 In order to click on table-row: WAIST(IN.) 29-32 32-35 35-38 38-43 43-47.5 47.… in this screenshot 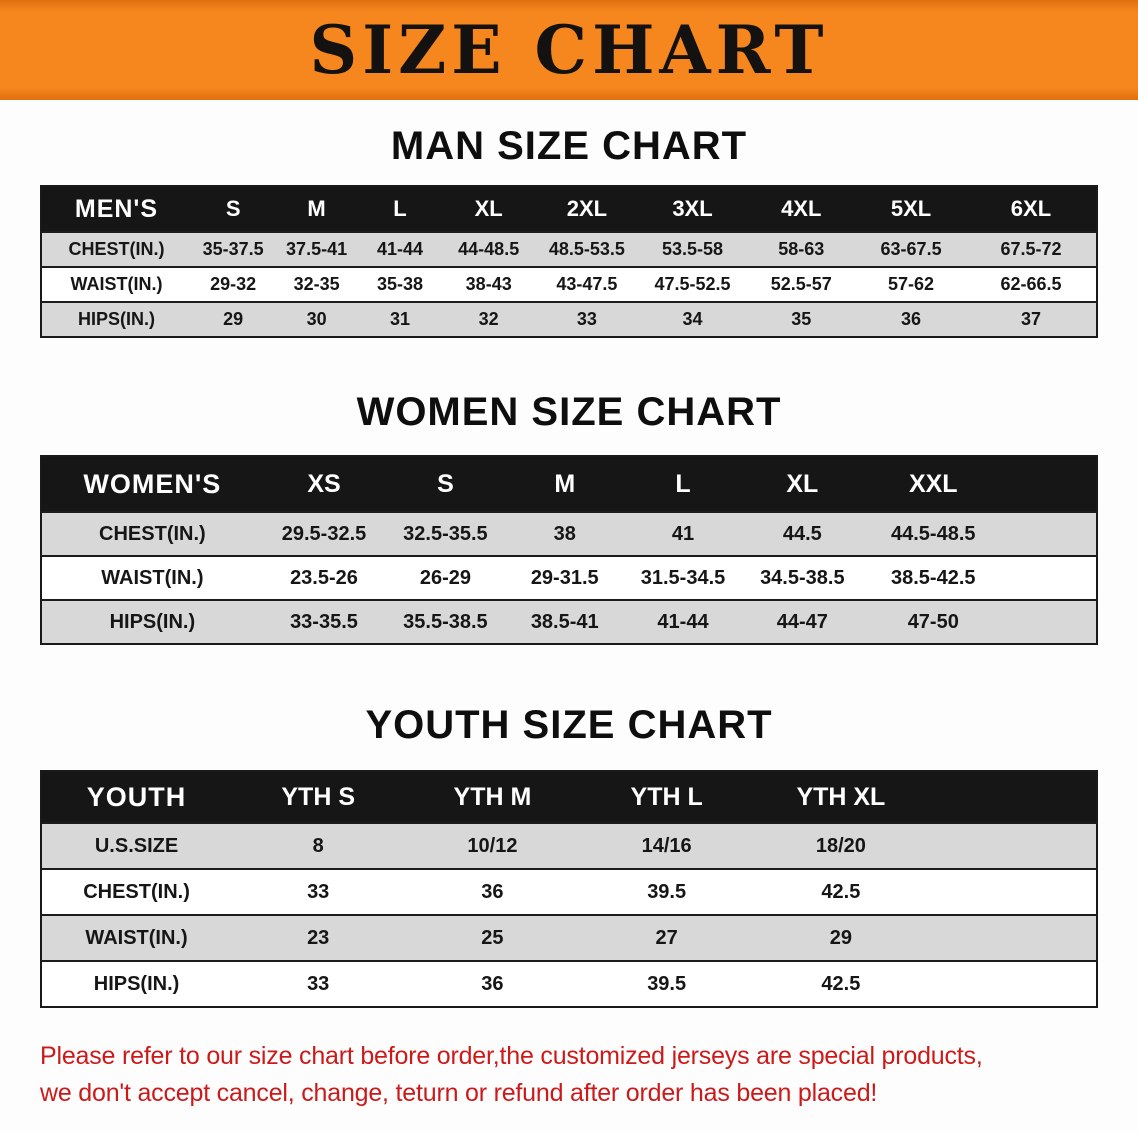, I will do `click(569, 284)`.